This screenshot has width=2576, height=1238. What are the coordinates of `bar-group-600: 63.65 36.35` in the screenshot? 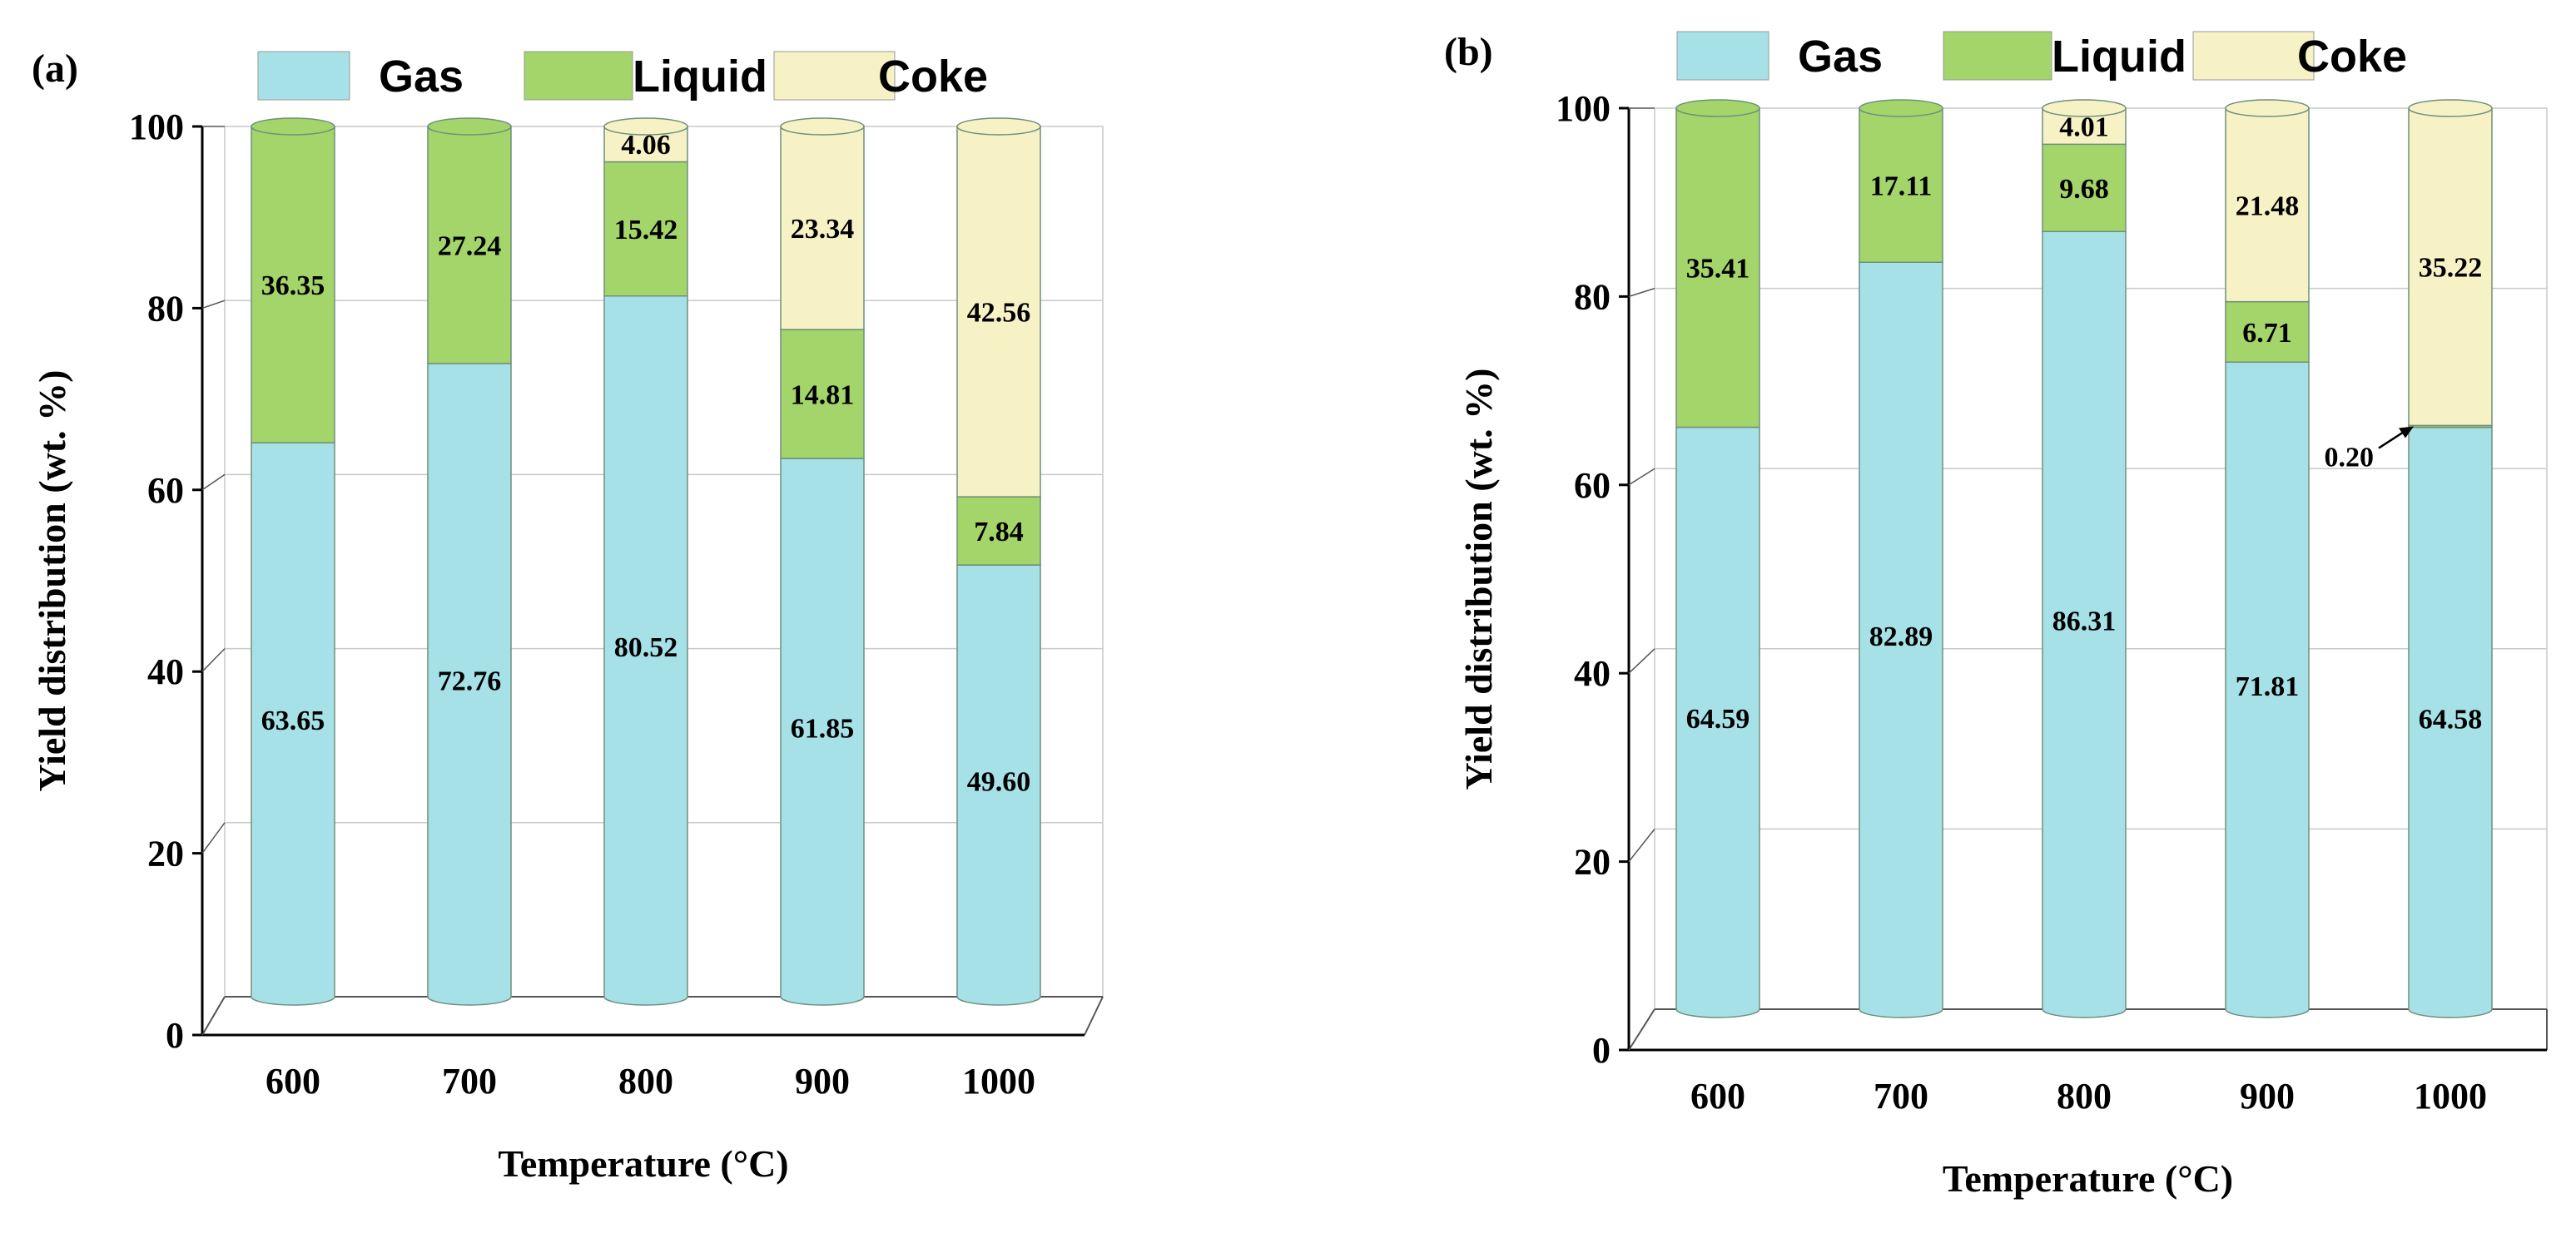 It's located at (293, 561).